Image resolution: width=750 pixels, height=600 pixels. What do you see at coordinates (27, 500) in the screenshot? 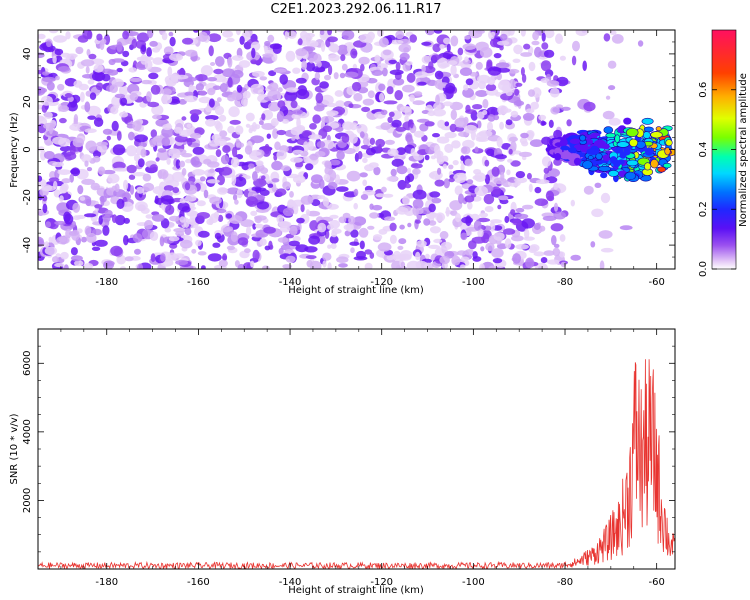
I see `y-tick-label: 2000` at bounding box center [27, 500].